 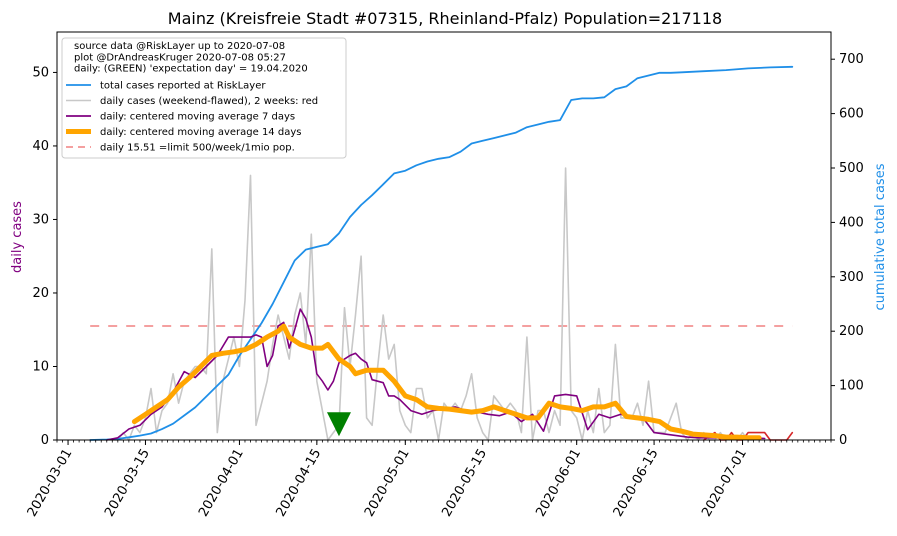 I want to click on ytick-left-label: 20, so click(x=40, y=293).